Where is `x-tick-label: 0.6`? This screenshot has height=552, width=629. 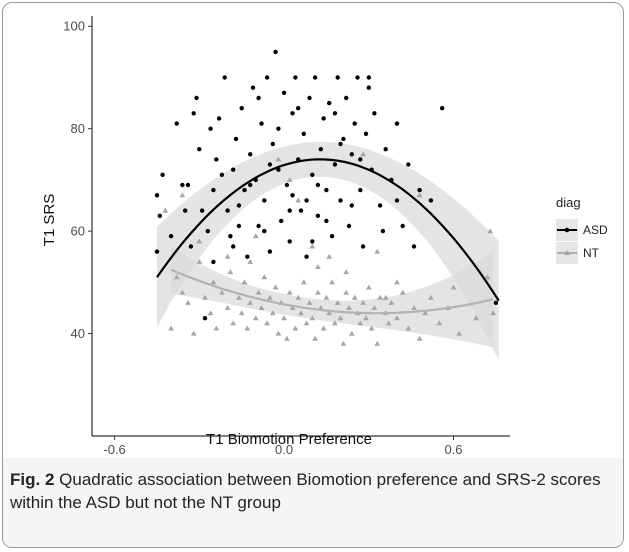
x-tick-label: 0.6 is located at coordinates (453, 448).